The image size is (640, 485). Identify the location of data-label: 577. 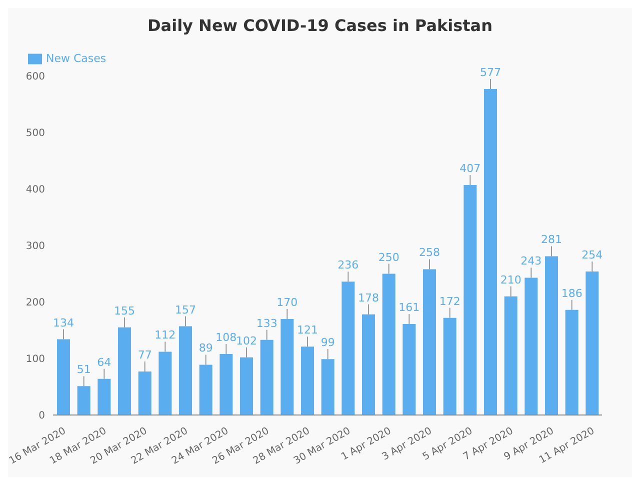
(490, 72).